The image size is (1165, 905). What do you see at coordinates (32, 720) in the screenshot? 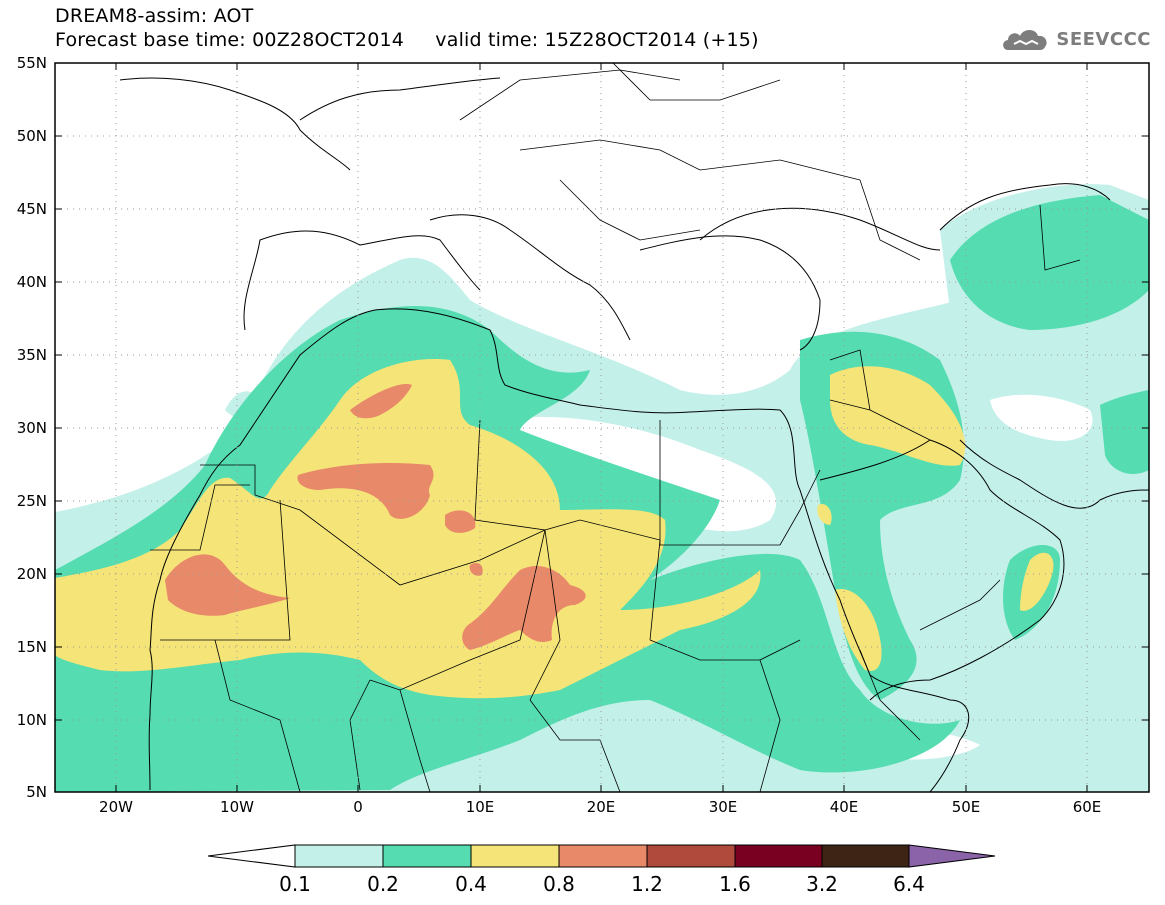
I see `lat-label: 10N` at bounding box center [32, 720].